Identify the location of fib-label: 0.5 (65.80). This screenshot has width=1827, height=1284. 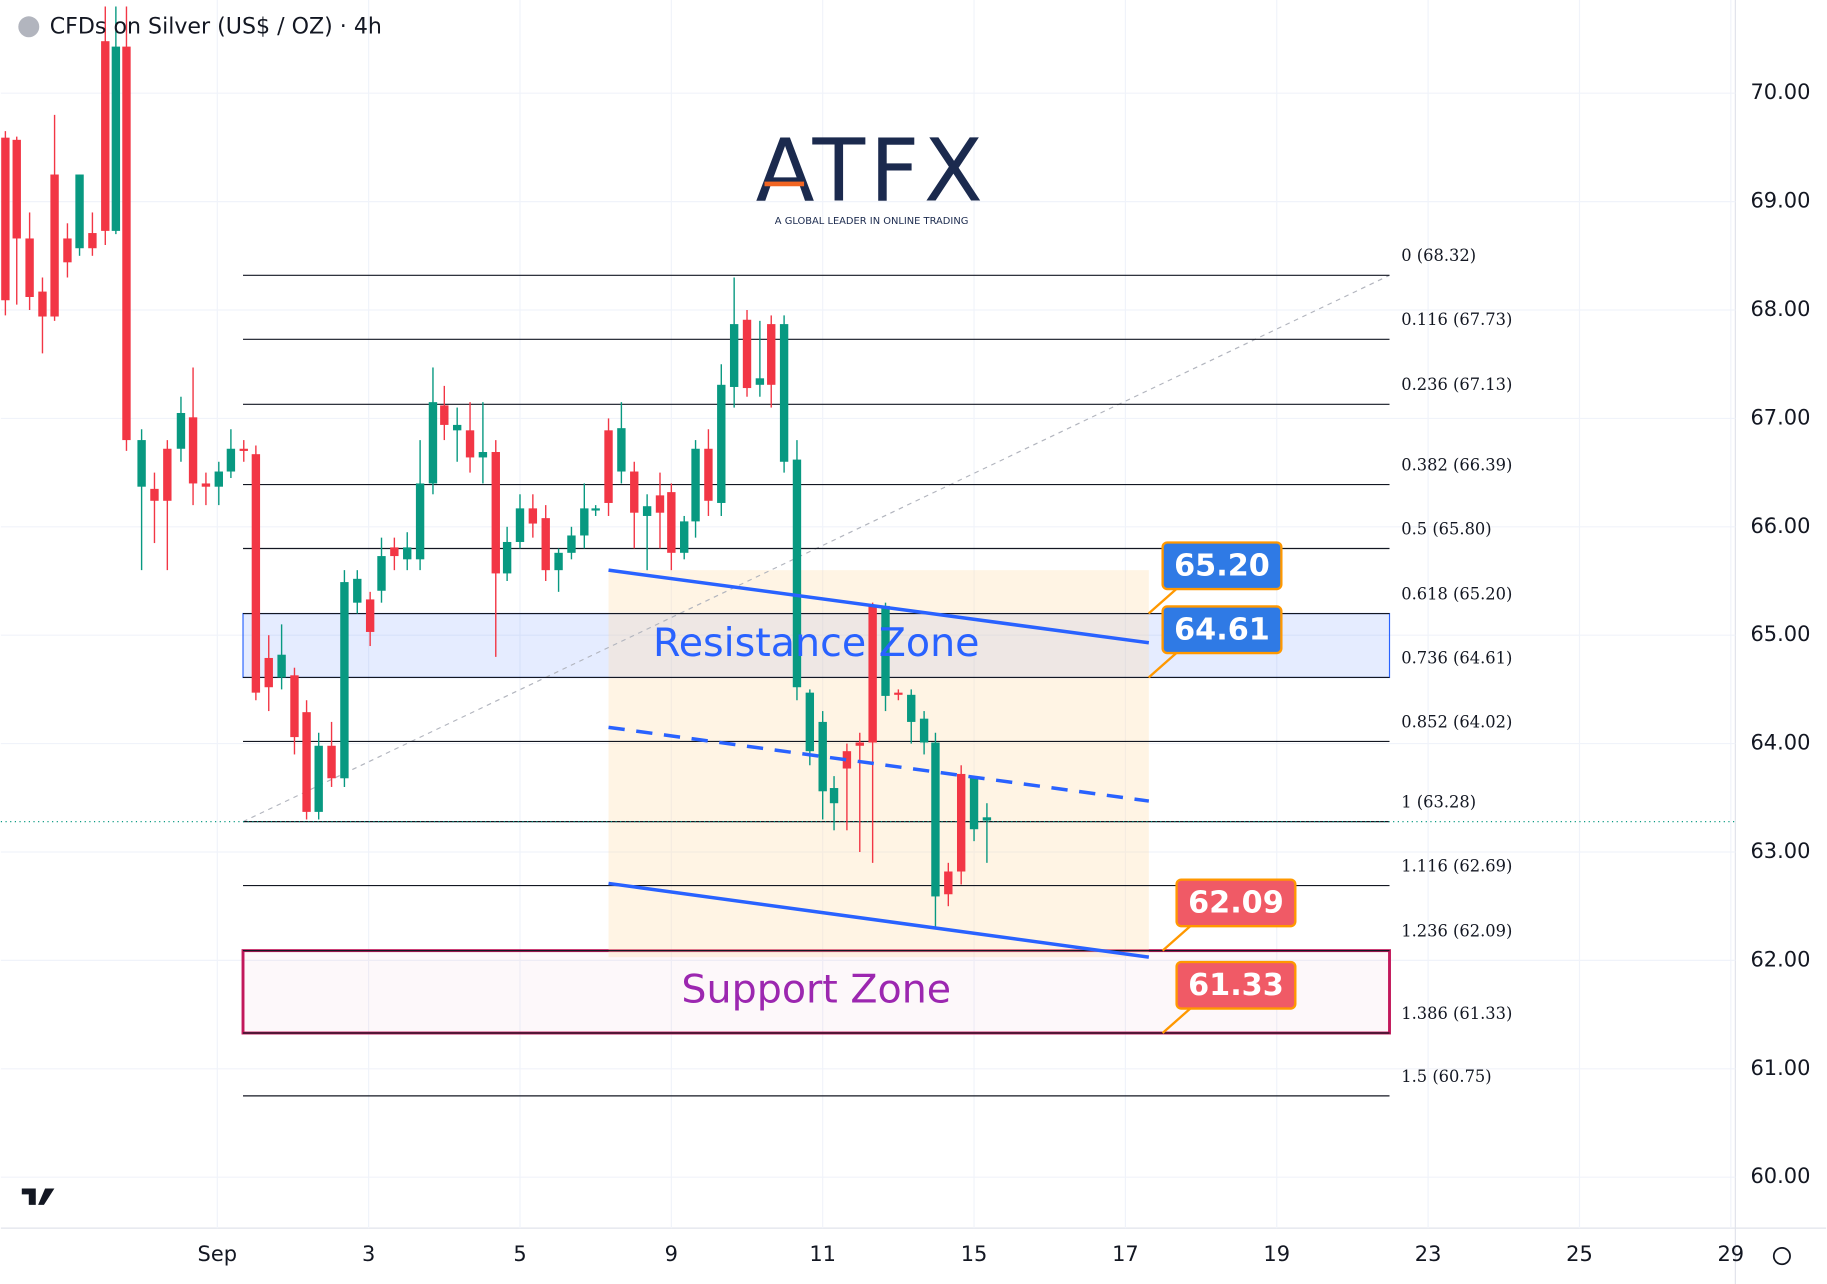
(1446, 528).